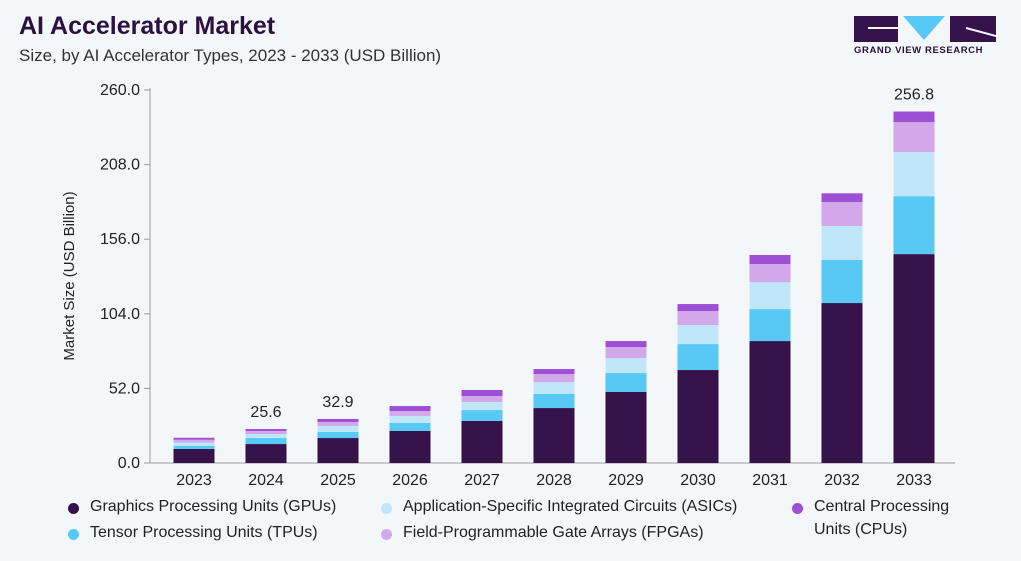 The width and height of the screenshot is (1021, 561). What do you see at coordinates (553, 532) in the screenshot?
I see `legend-label: Field-Programmable Gate Arrays (FPGAs)` at bounding box center [553, 532].